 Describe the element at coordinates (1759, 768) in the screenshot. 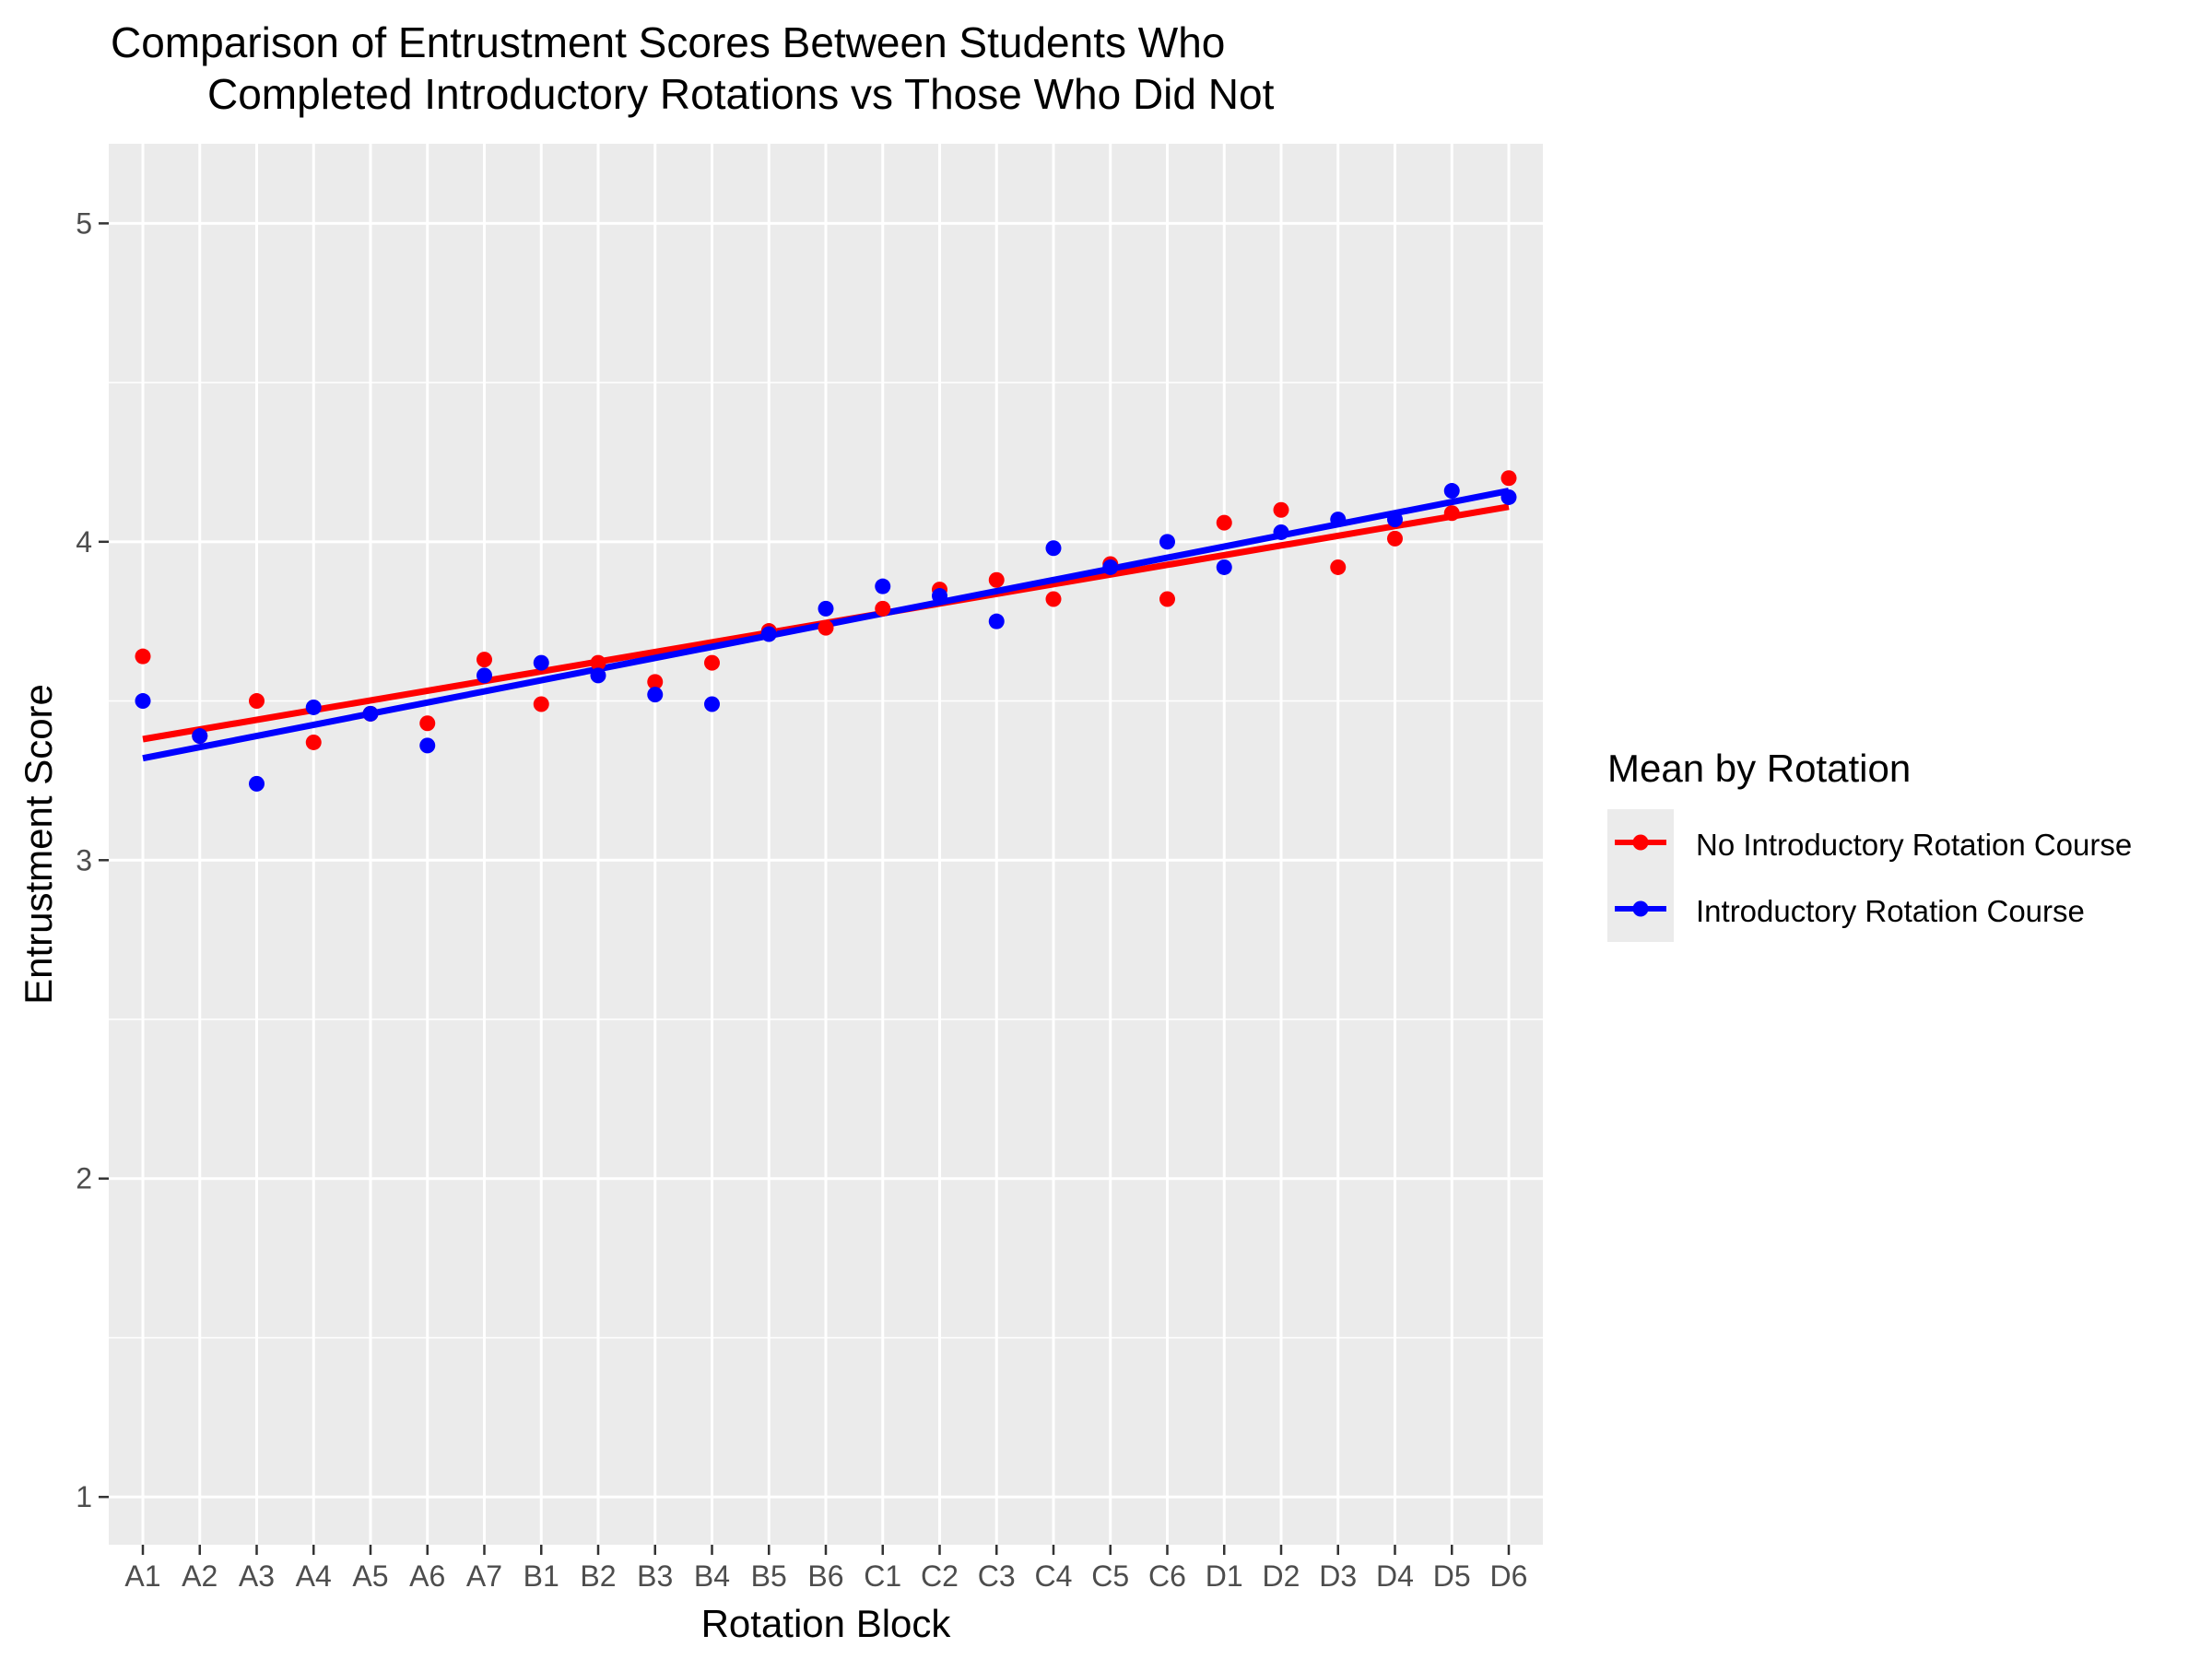

I see `legend-title: Mean by Rotation` at that location.